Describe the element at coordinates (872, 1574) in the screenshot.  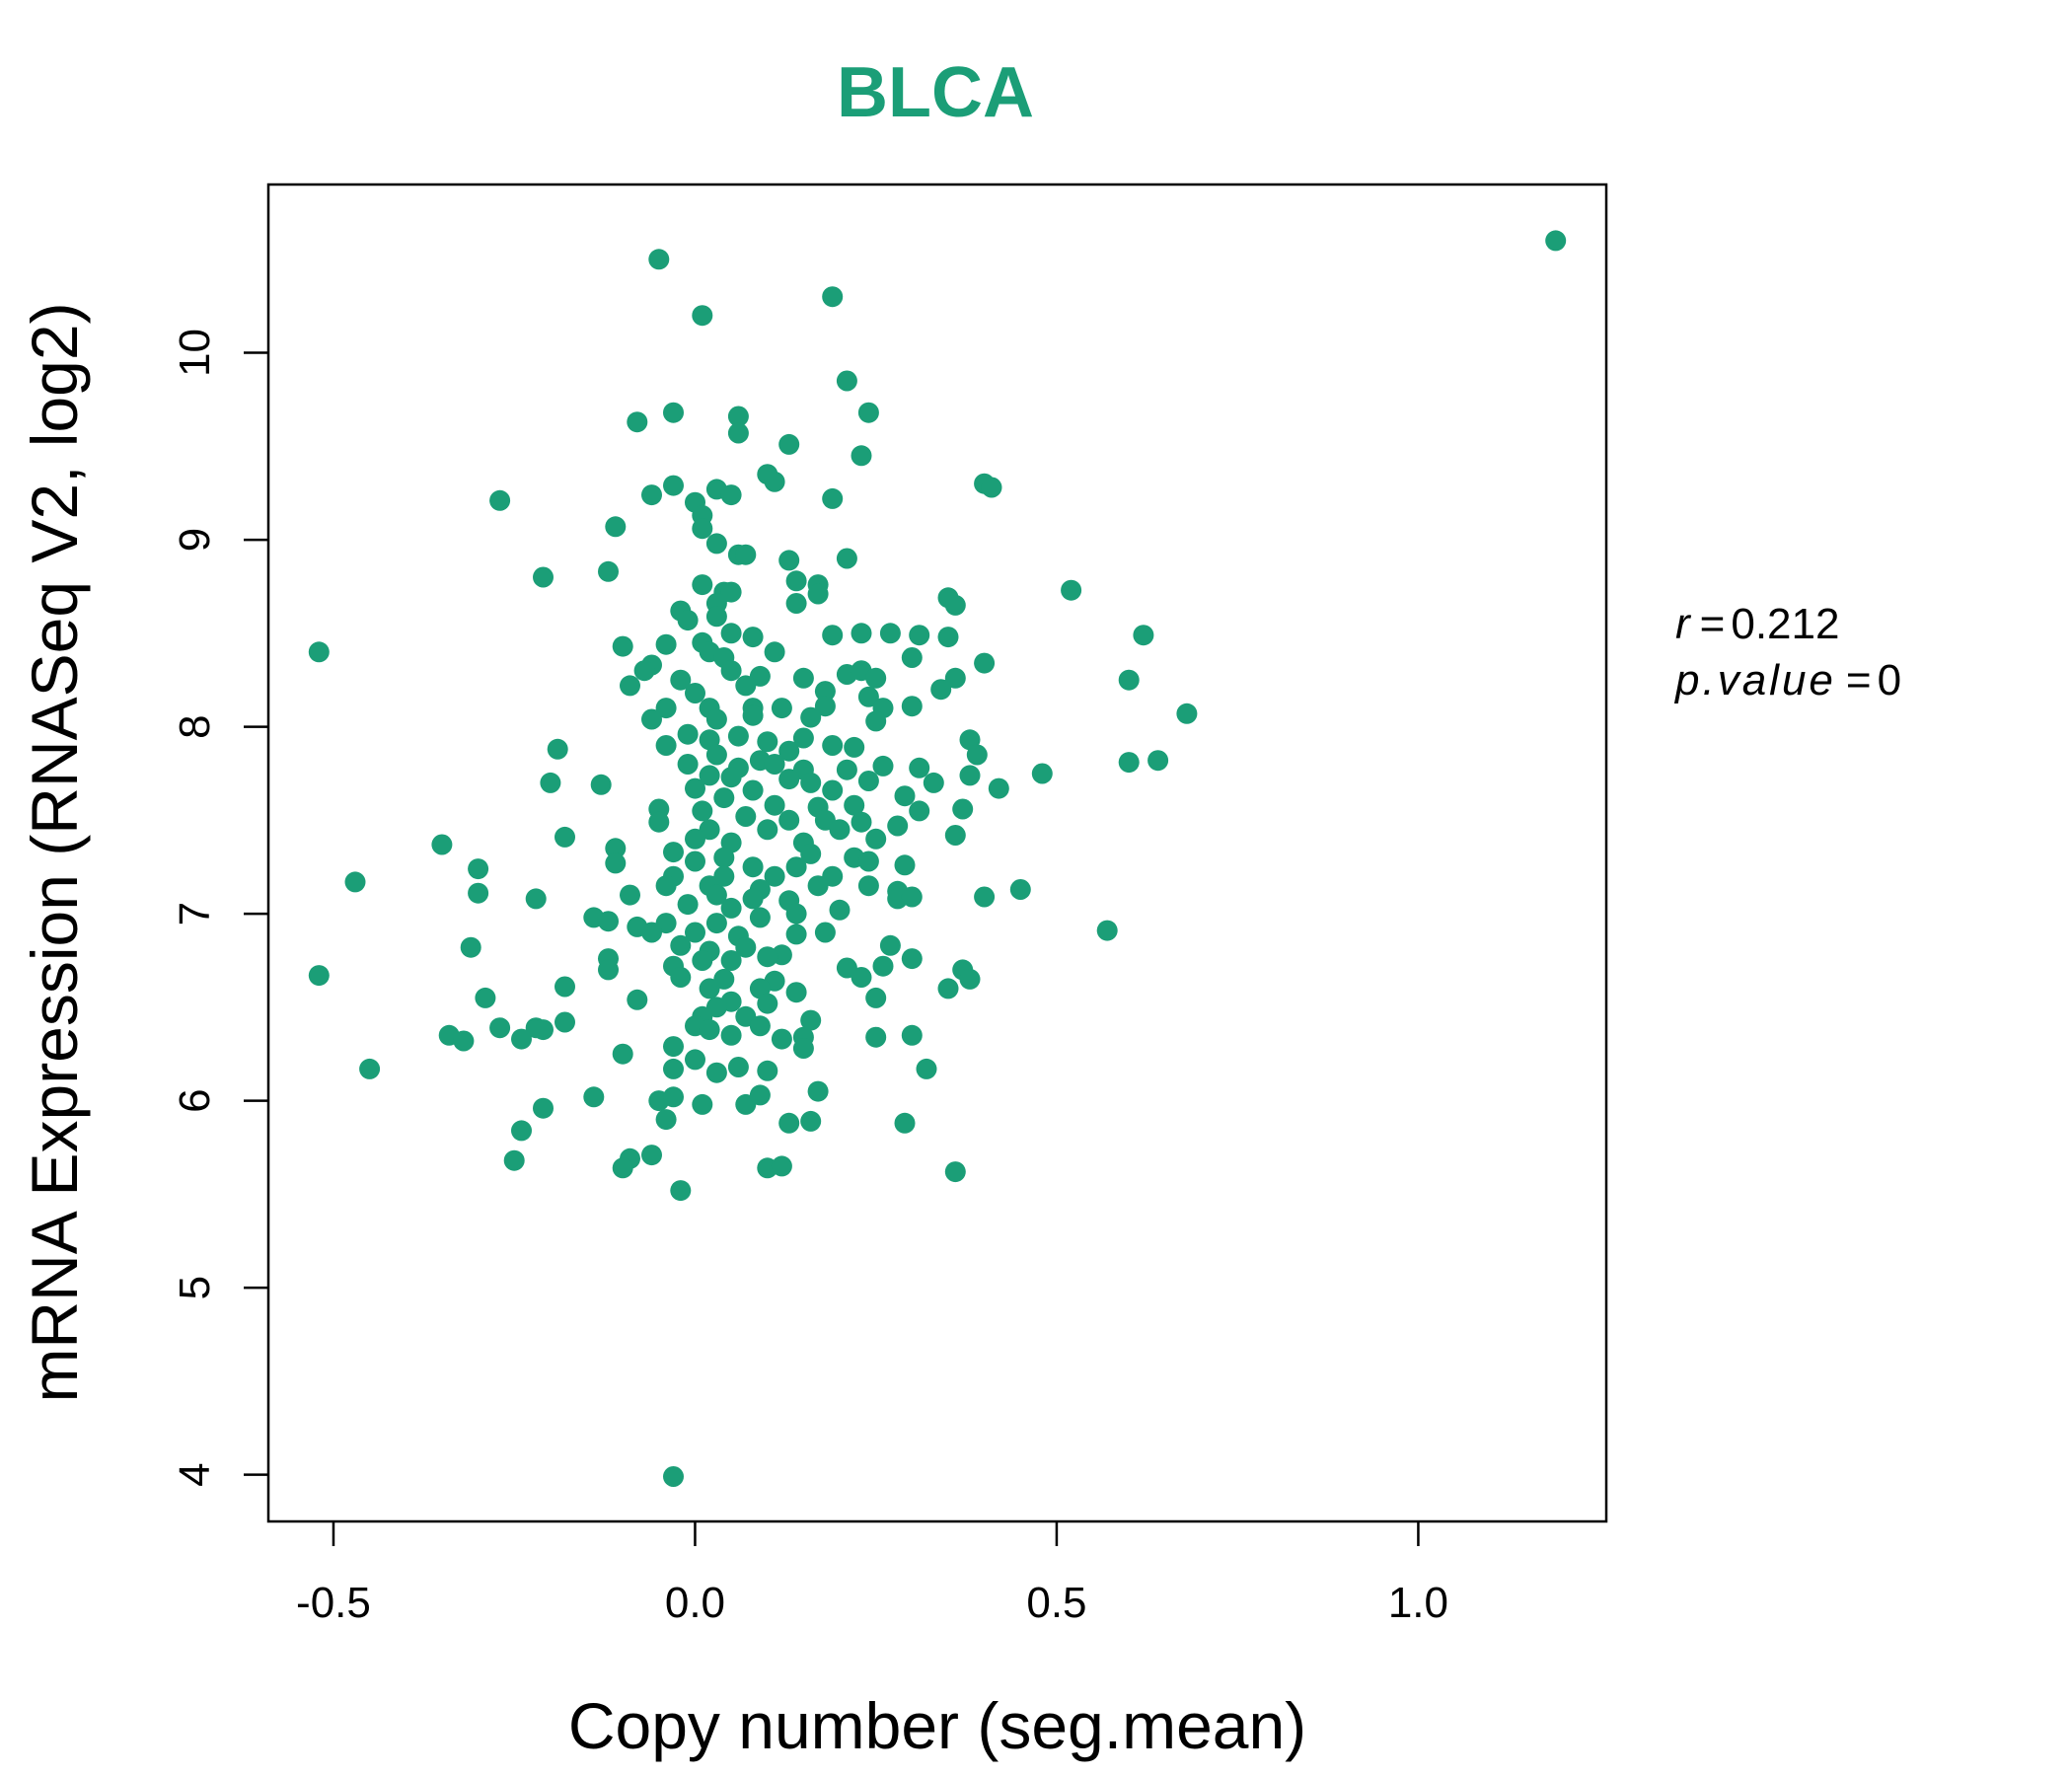
I see `x-axis: -0.5 0.0 0.5 1.0` at that location.